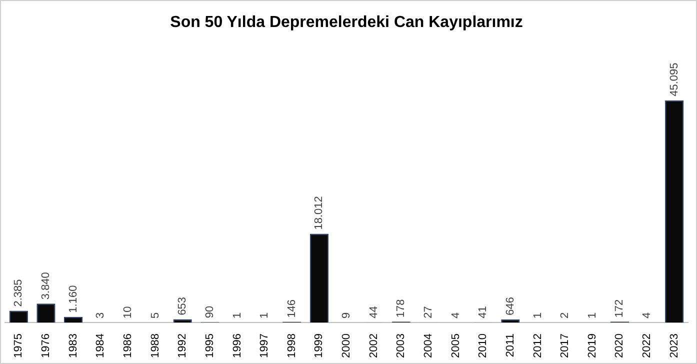 The height and width of the screenshot is (364, 697). What do you see at coordinates (647, 346) in the screenshot?
I see `x-tick-label: 2022` at bounding box center [647, 346].